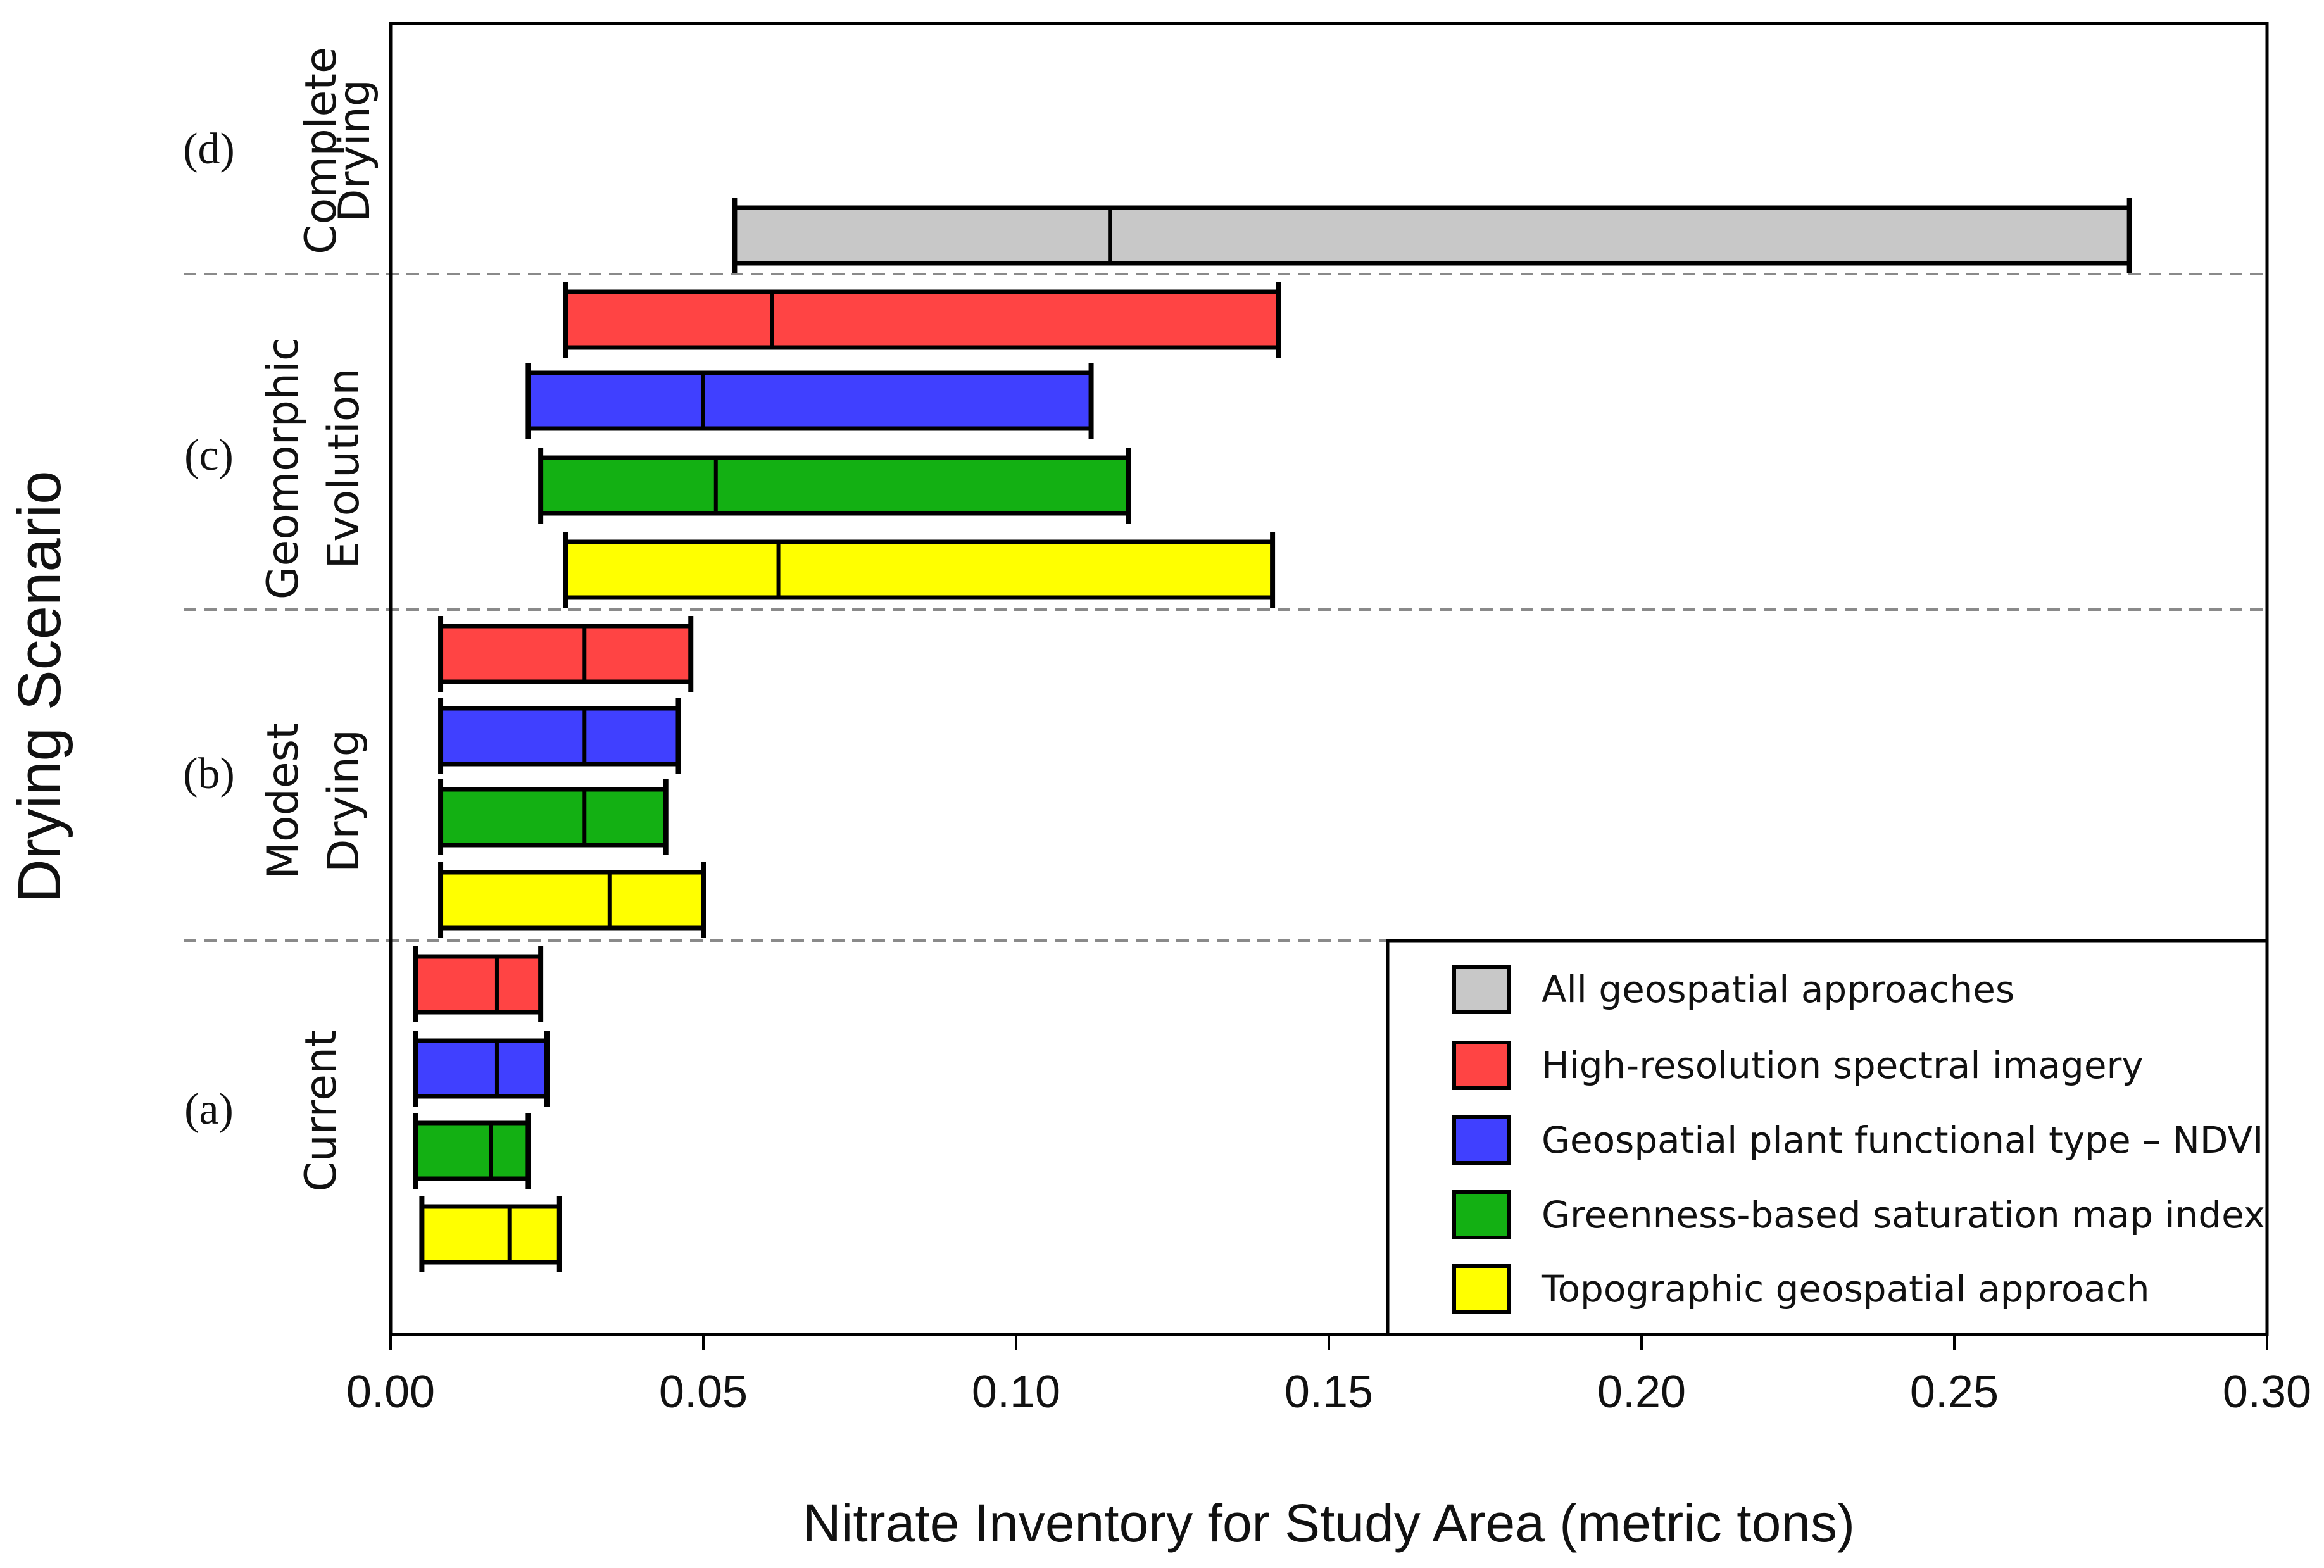  I want to click on range-bar-all, so click(1432, 236).